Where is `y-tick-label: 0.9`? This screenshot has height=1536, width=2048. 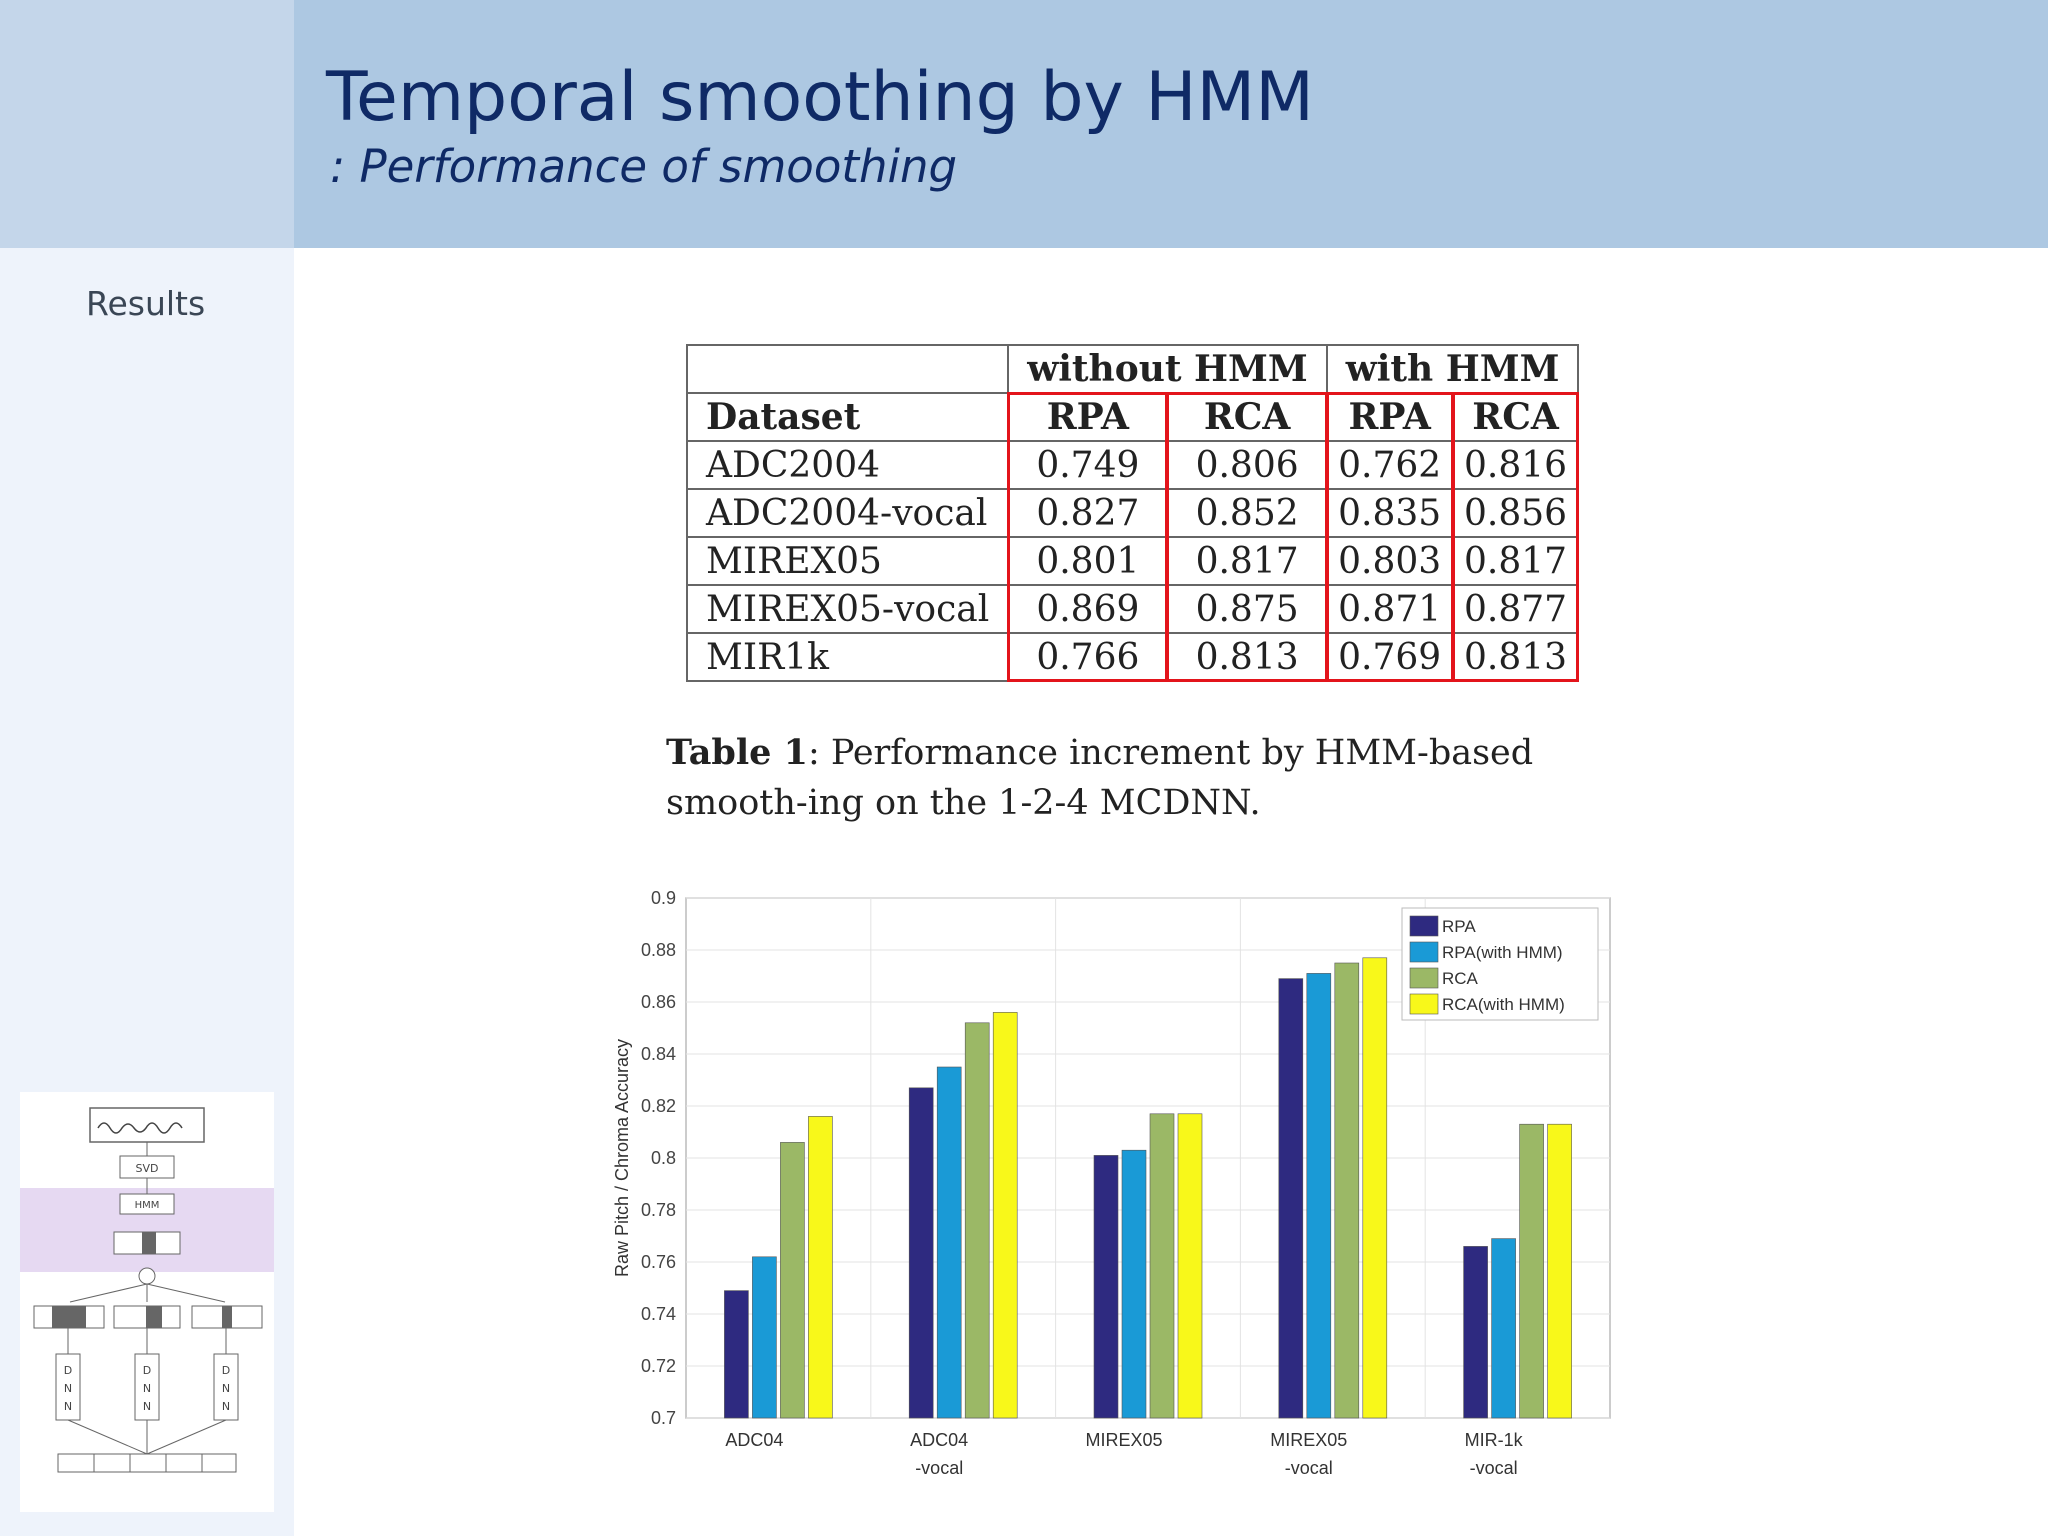
y-tick-label: 0.9 is located at coordinates (663, 898).